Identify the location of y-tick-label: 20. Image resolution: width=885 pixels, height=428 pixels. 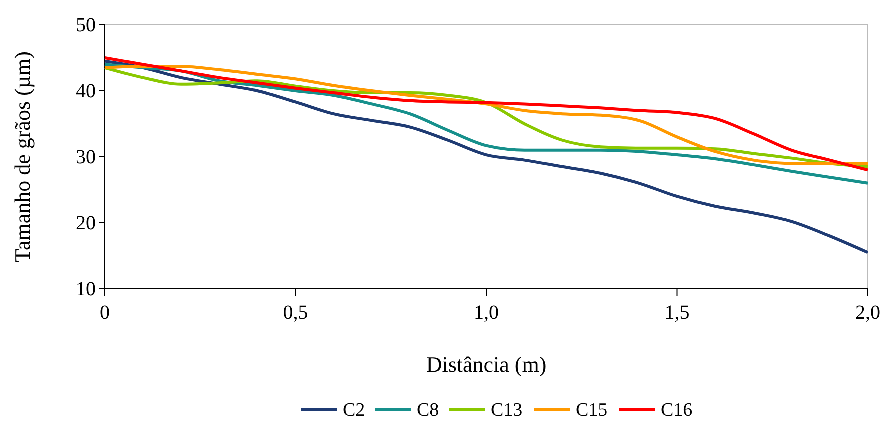
(86, 223).